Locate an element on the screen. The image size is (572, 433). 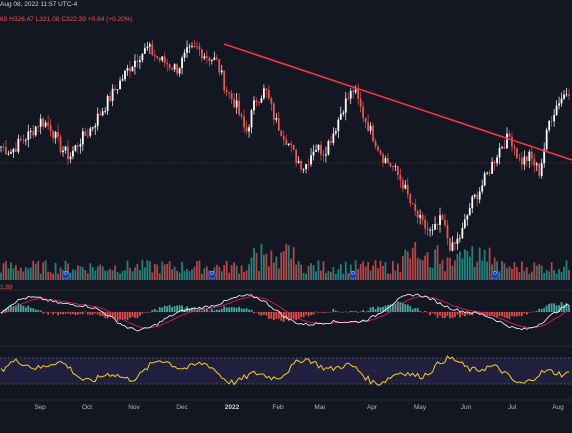
x-tick-sep: Sep is located at coordinates (40, 407).